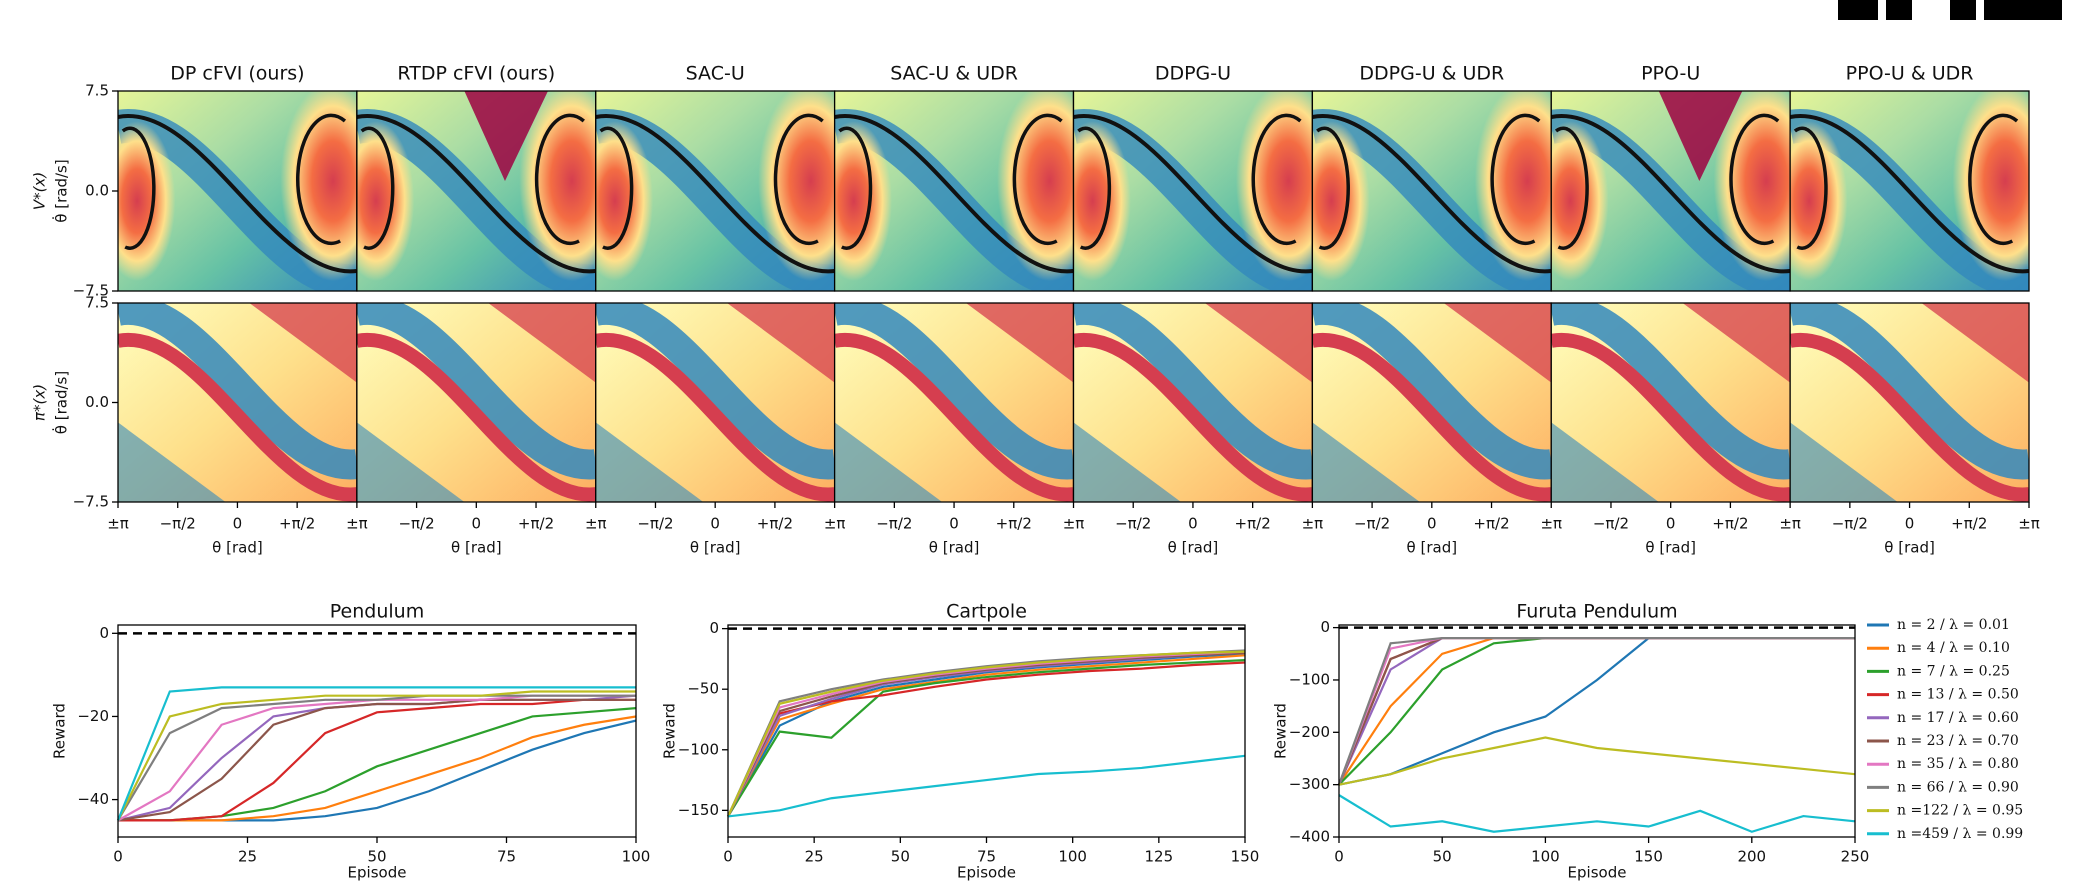 The image size is (2100, 896). I want to click on legend-label: n = 2 / λ = 0.01, so click(1953, 625).